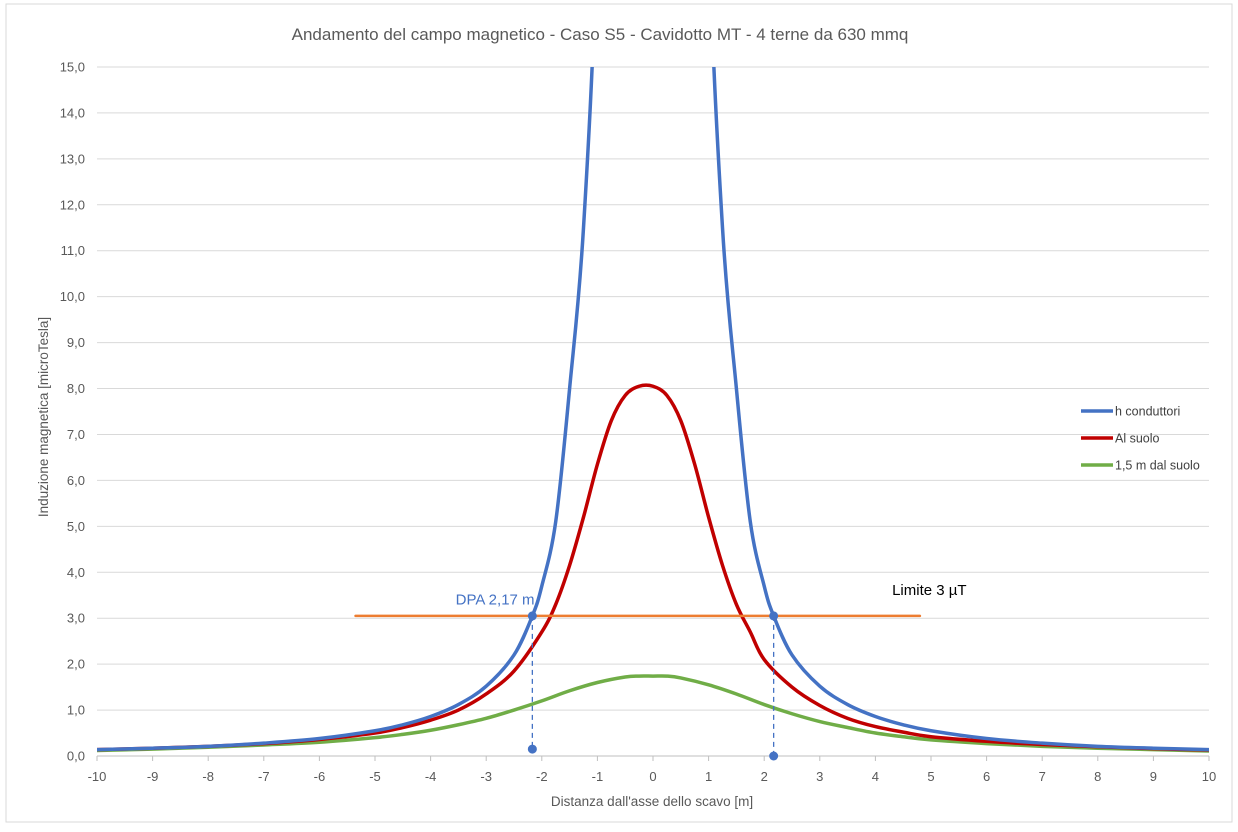  I want to click on y-tick-label: 0,0, so click(76, 756).